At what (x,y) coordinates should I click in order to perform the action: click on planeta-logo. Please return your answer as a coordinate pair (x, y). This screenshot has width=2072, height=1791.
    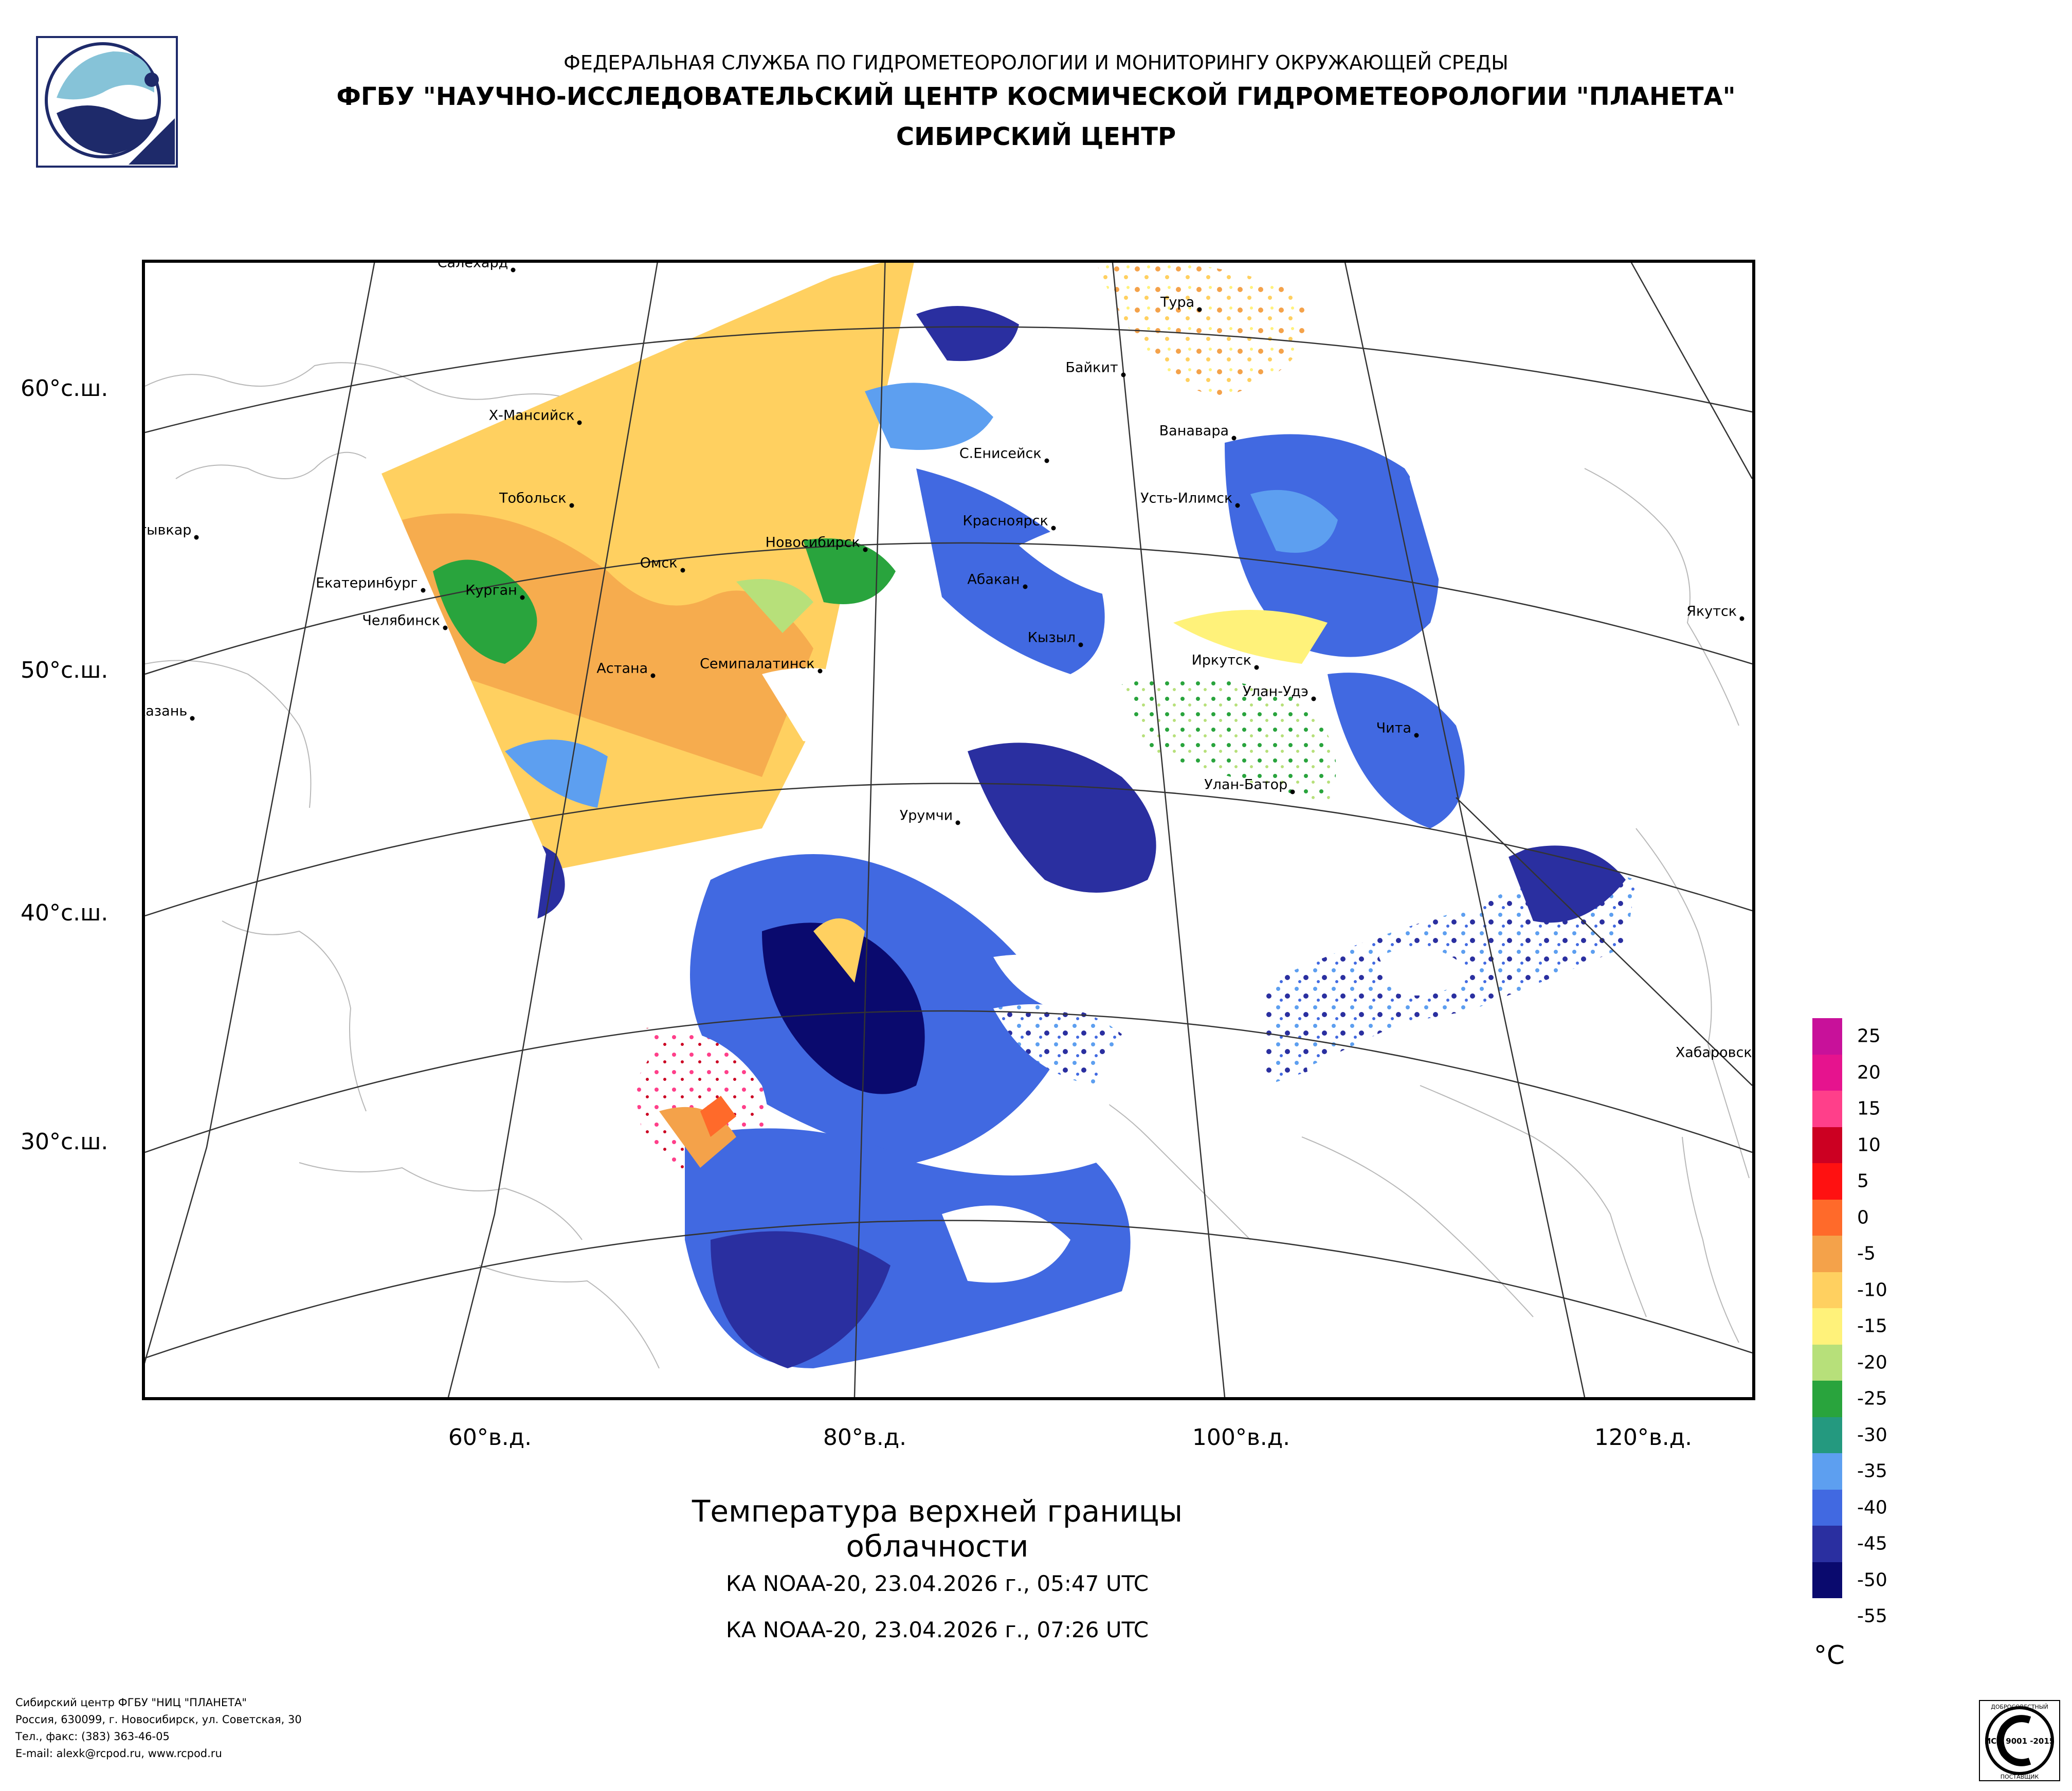
    Looking at the image, I should click on (107, 102).